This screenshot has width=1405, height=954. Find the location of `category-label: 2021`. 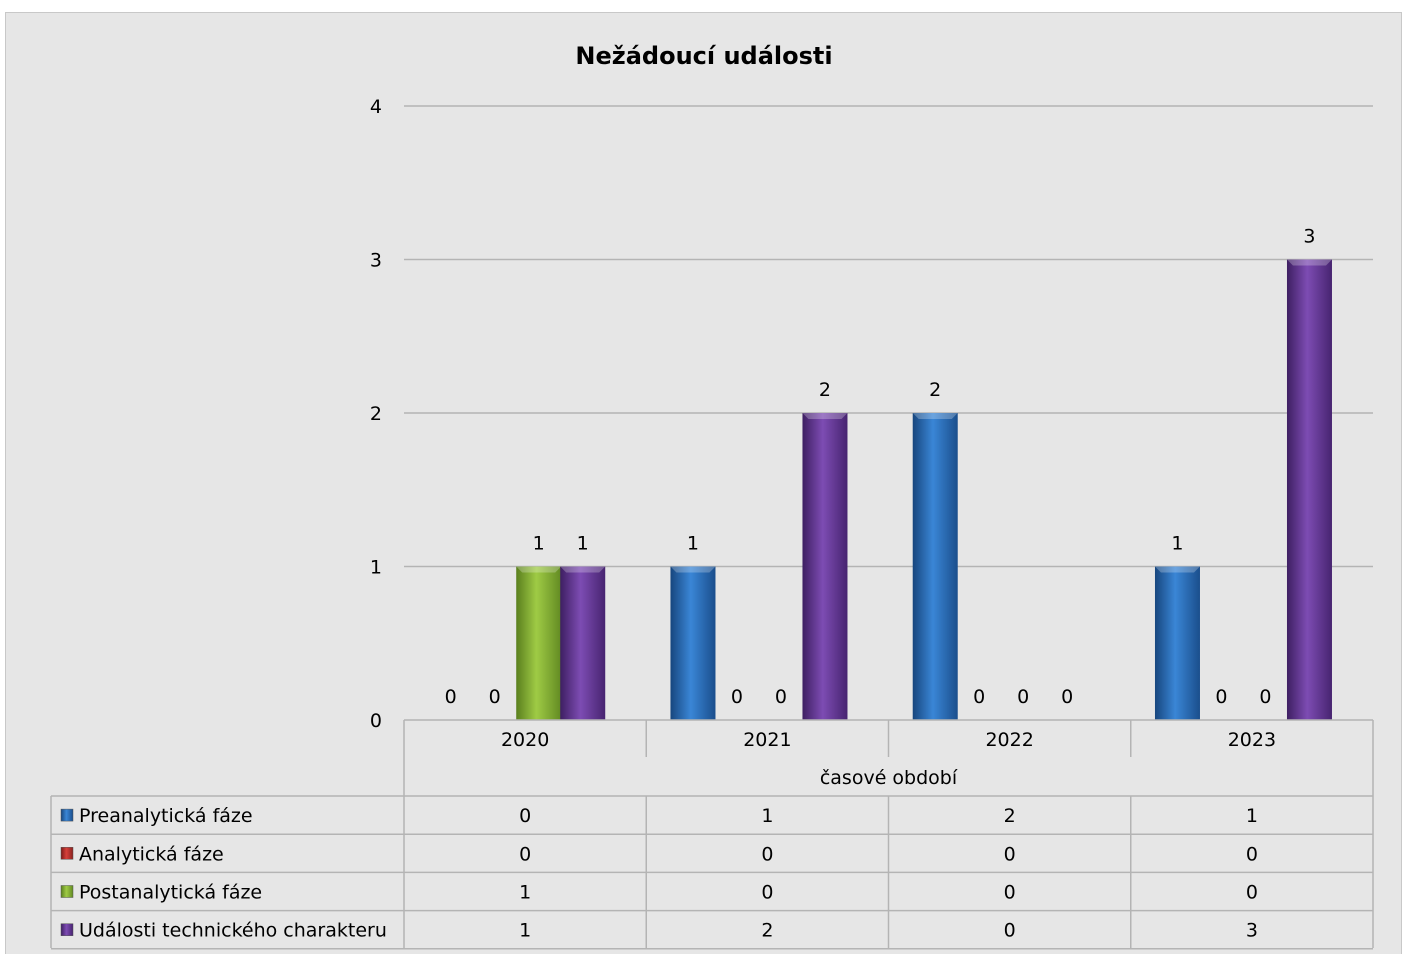

category-label: 2021 is located at coordinates (767, 740).